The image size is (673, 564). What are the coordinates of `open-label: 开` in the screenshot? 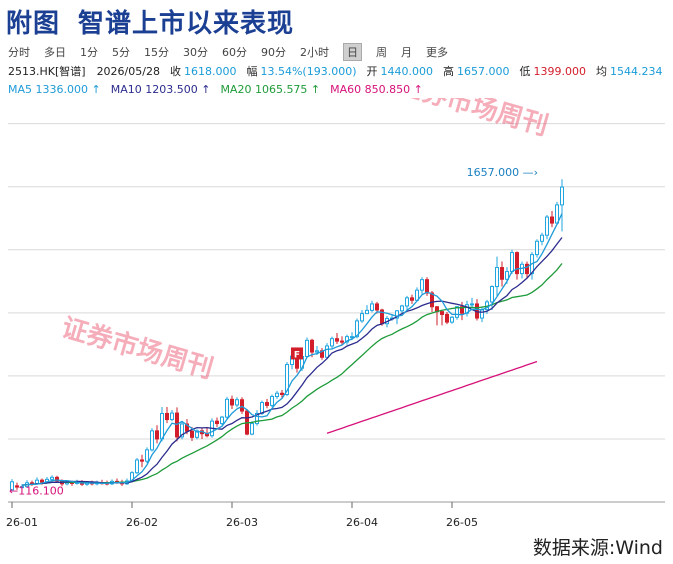 It's located at (372, 71).